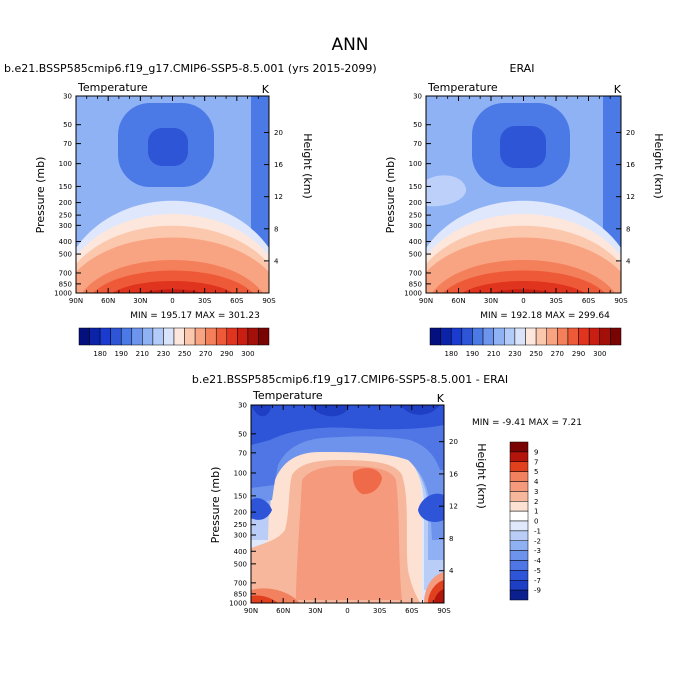 This screenshot has height=700, width=700. I want to click on y2-tick-label: 16, so click(278, 165).